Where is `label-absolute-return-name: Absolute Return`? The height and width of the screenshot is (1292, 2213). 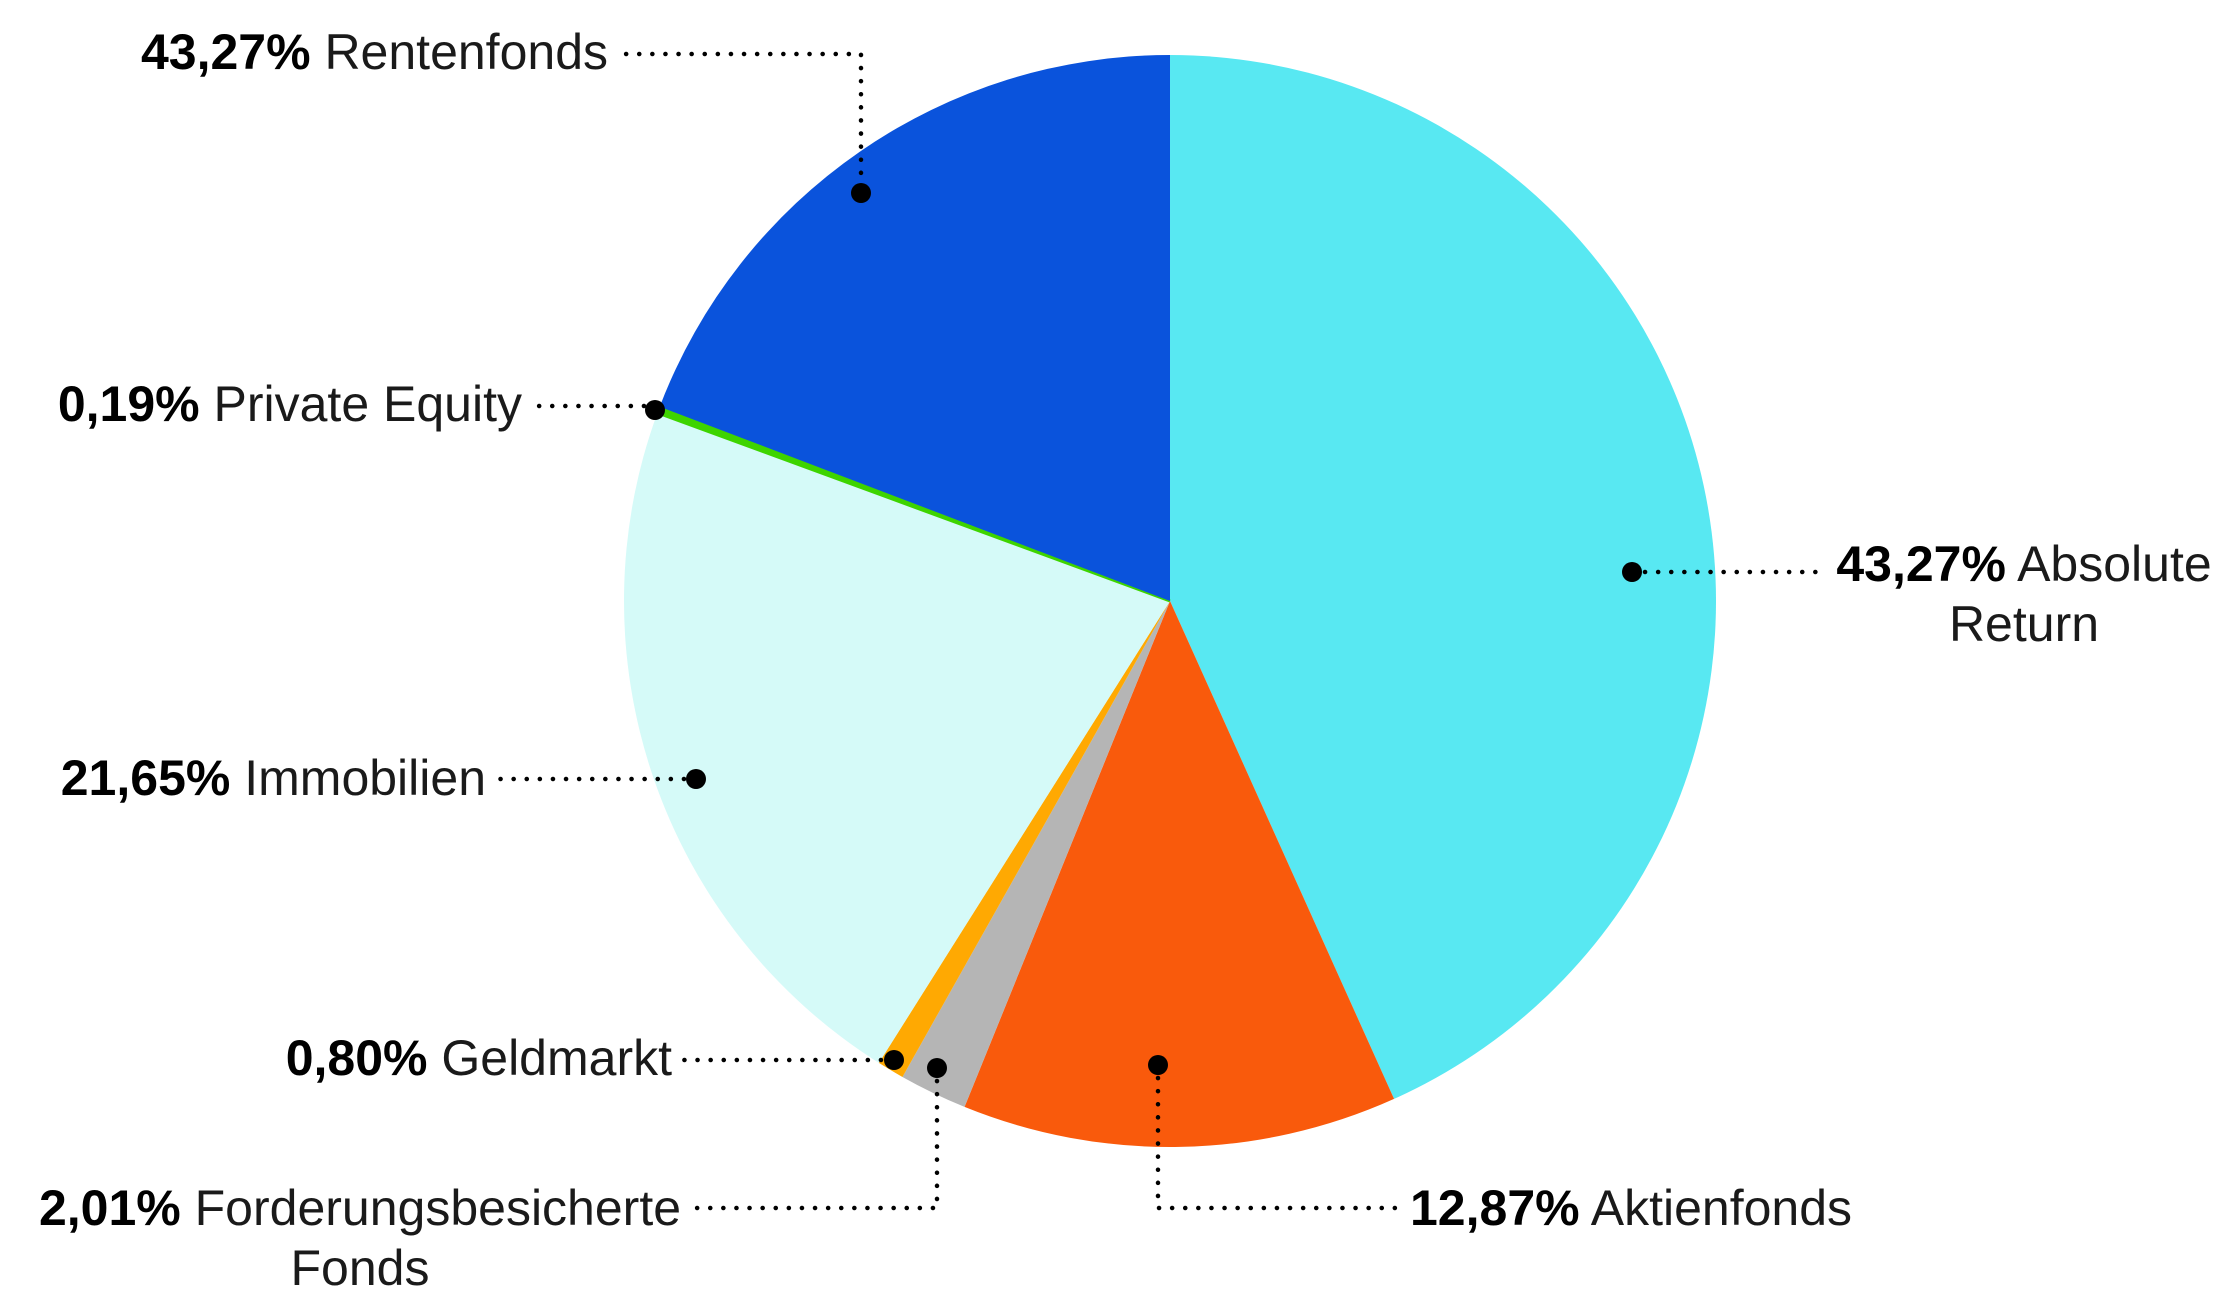 label-absolute-return-name: Absolute Return is located at coordinates (2080, 594).